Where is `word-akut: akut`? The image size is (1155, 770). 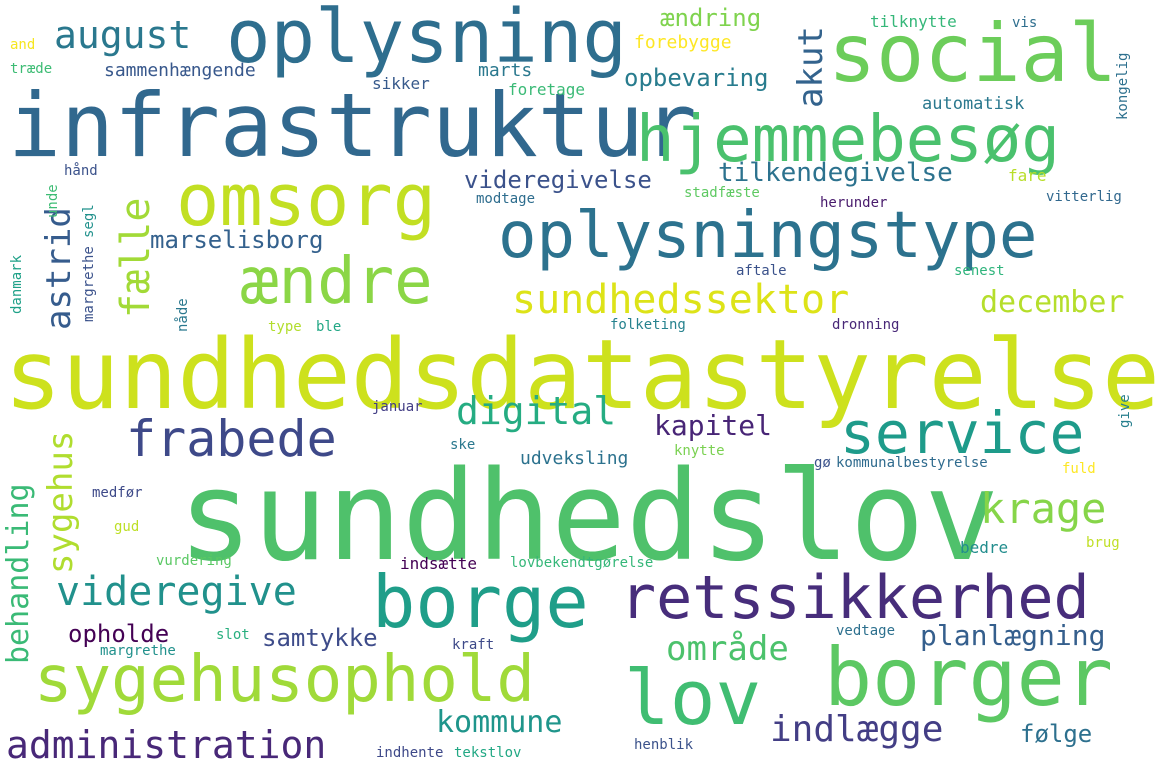 word-akut: akut is located at coordinates (811, 67).